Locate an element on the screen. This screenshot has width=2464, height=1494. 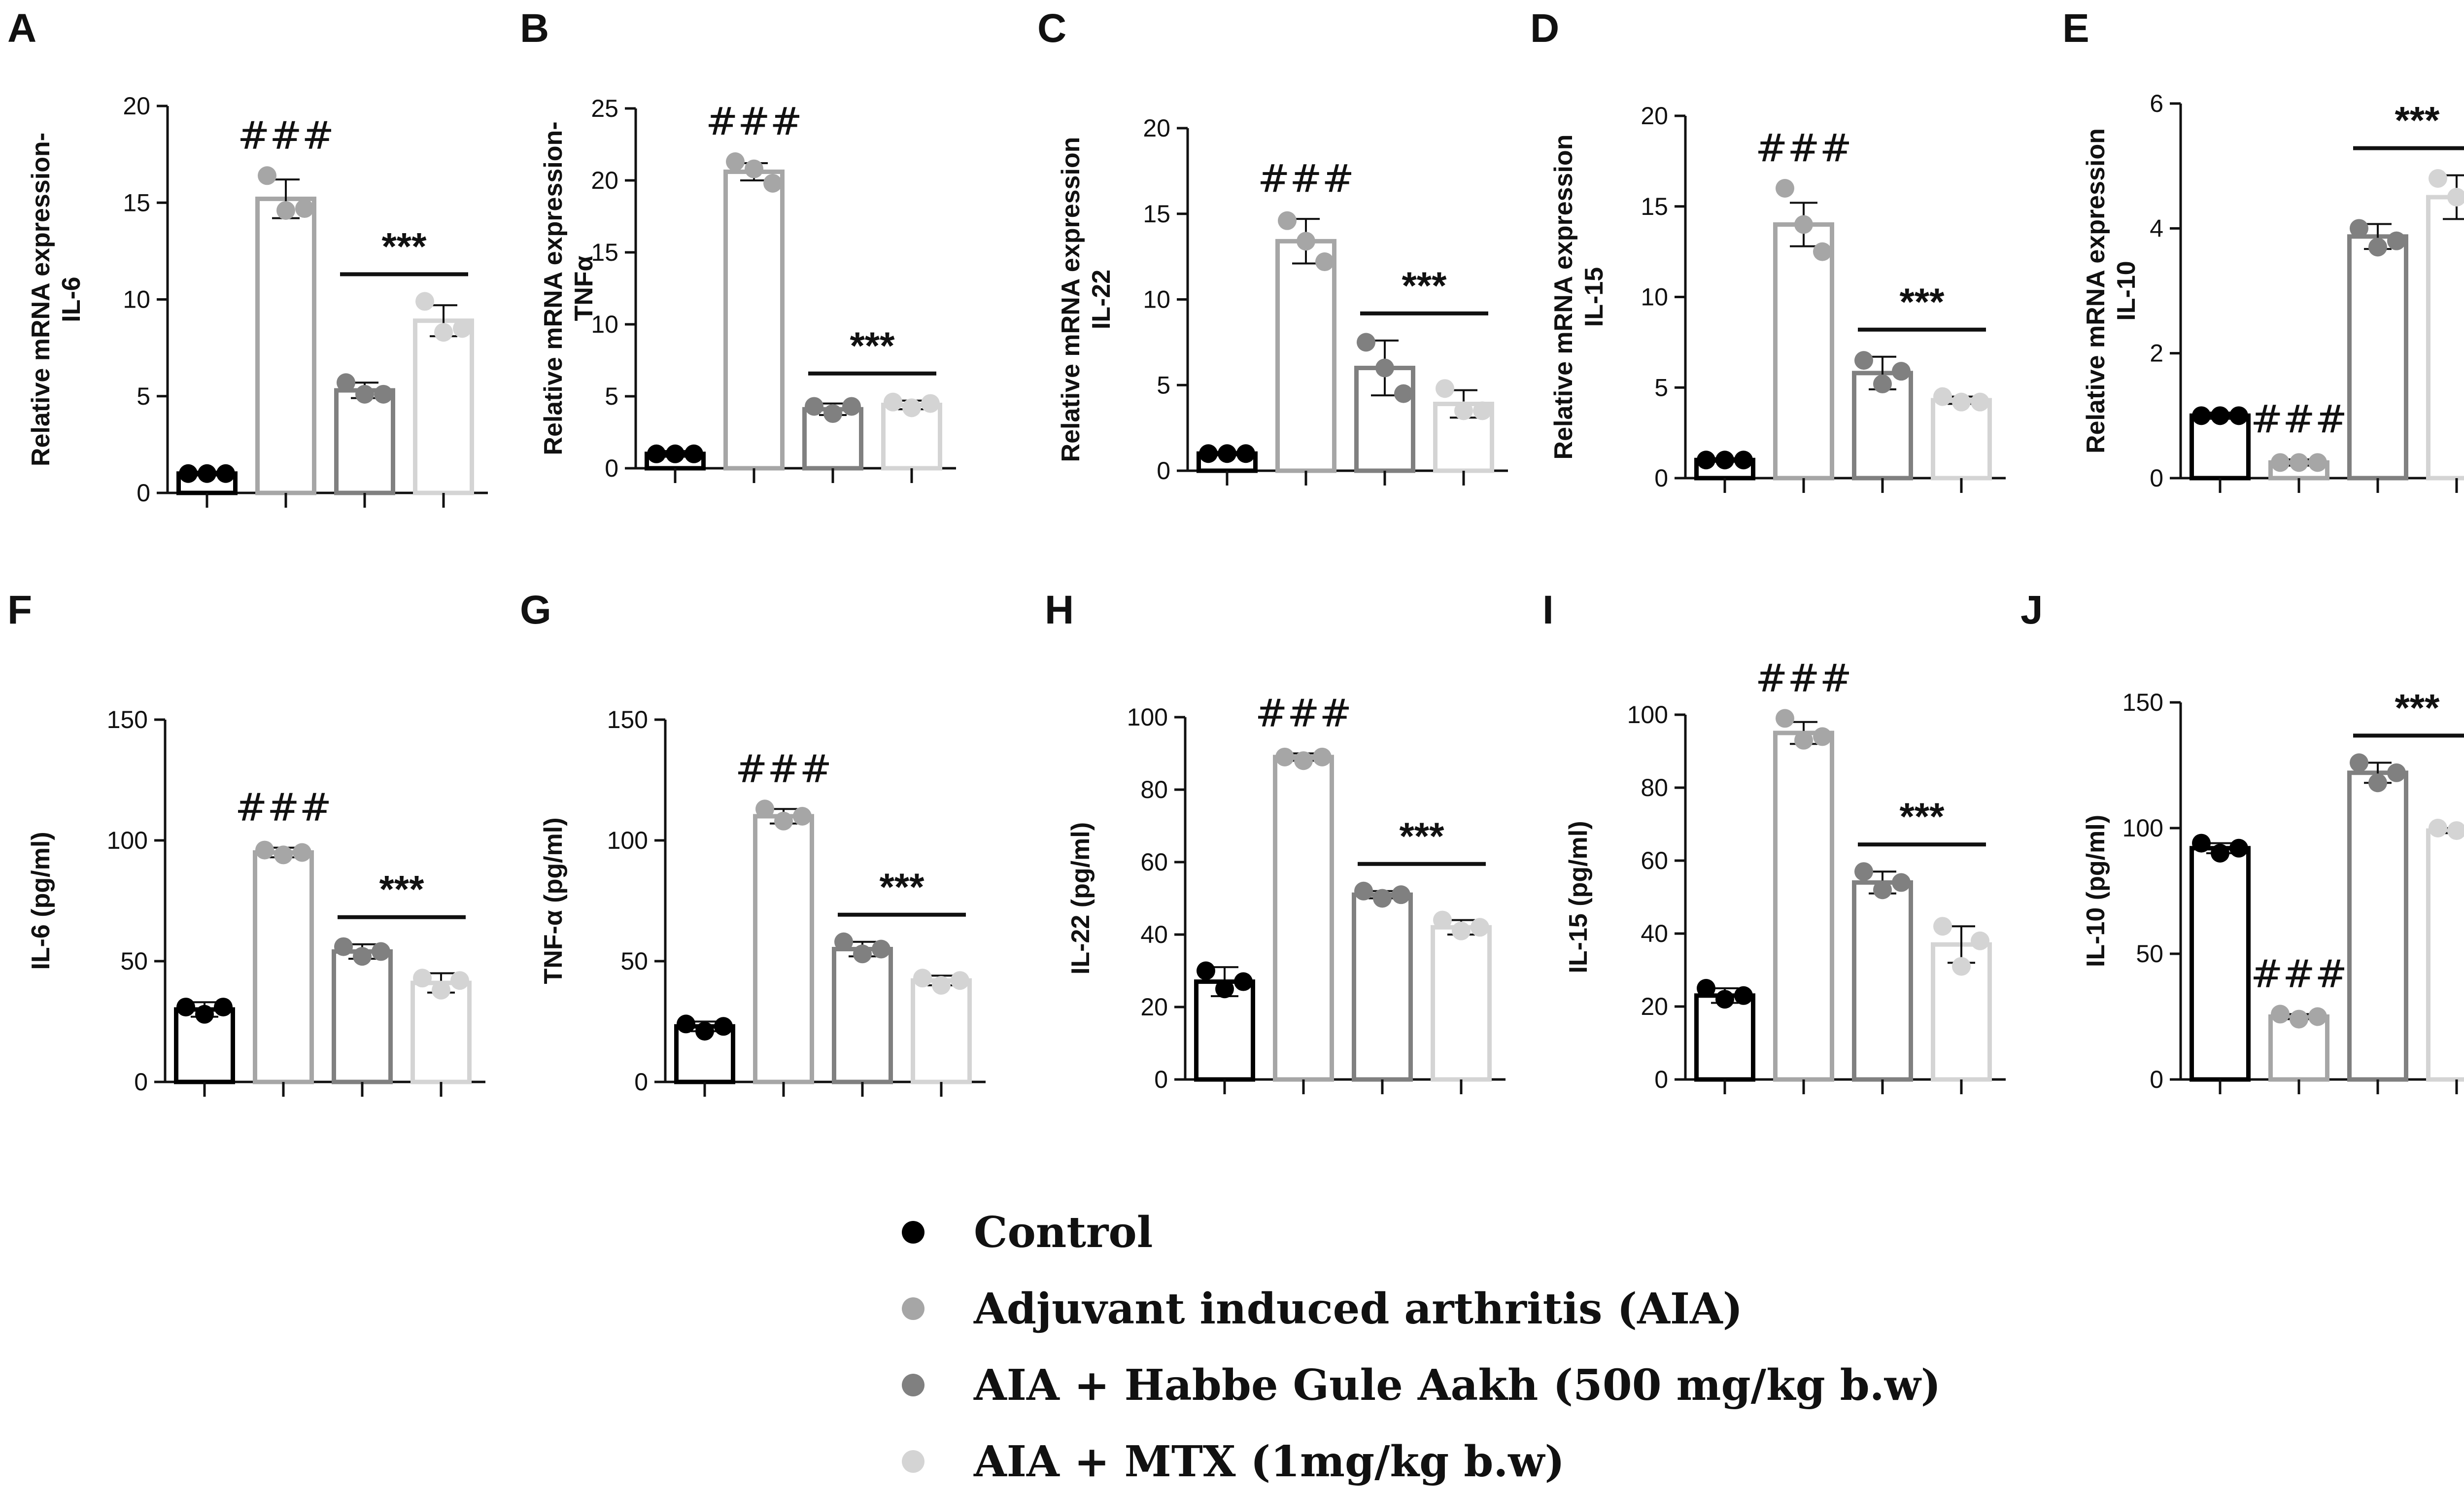
y-tick-label-i: 60 is located at coordinates (1654, 860).